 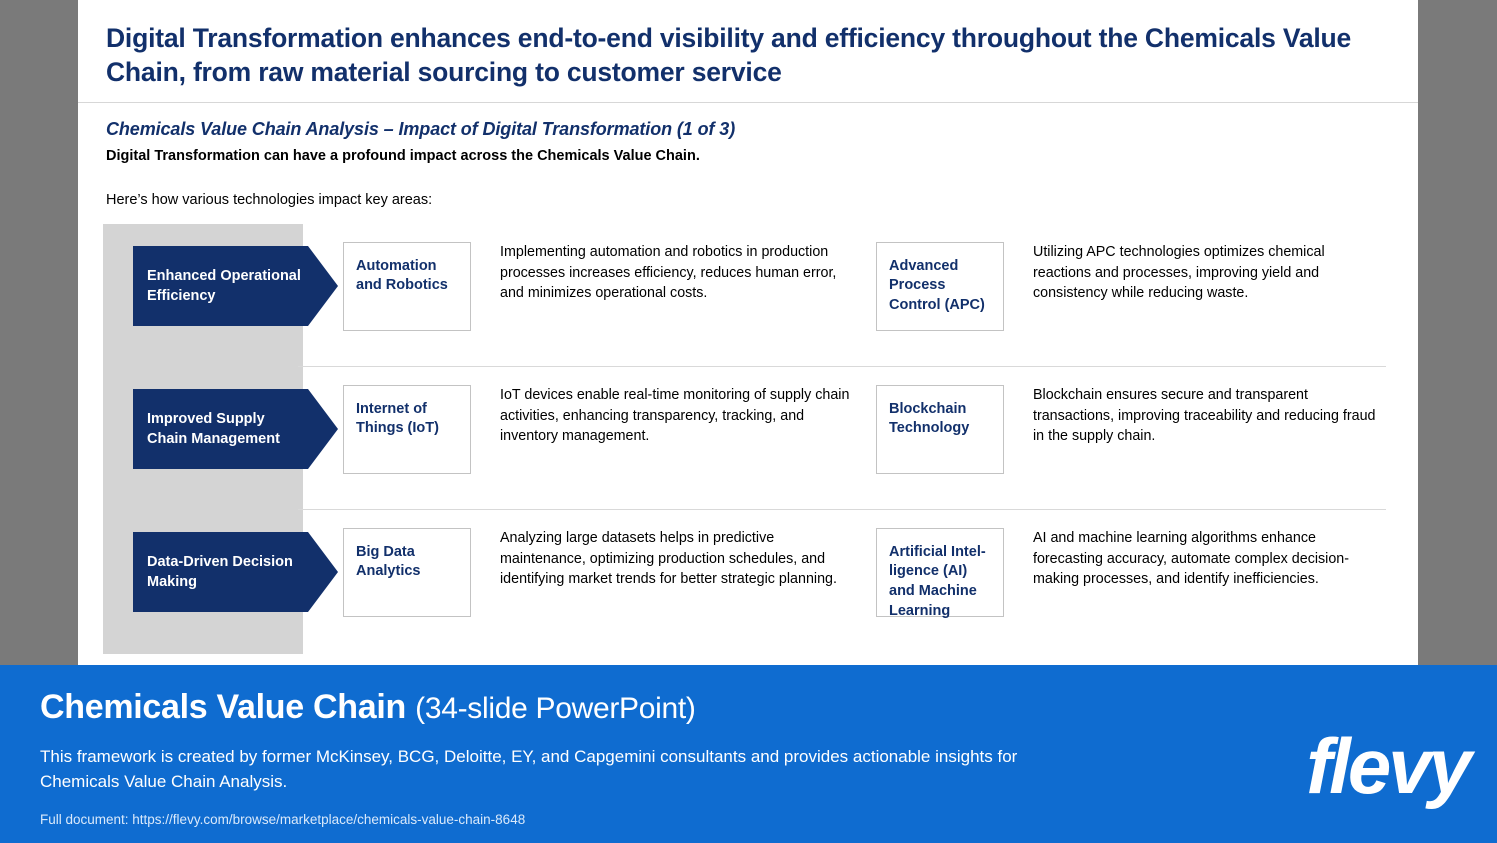 I want to click on technology-box: Big Data Analytics, so click(x=407, y=572).